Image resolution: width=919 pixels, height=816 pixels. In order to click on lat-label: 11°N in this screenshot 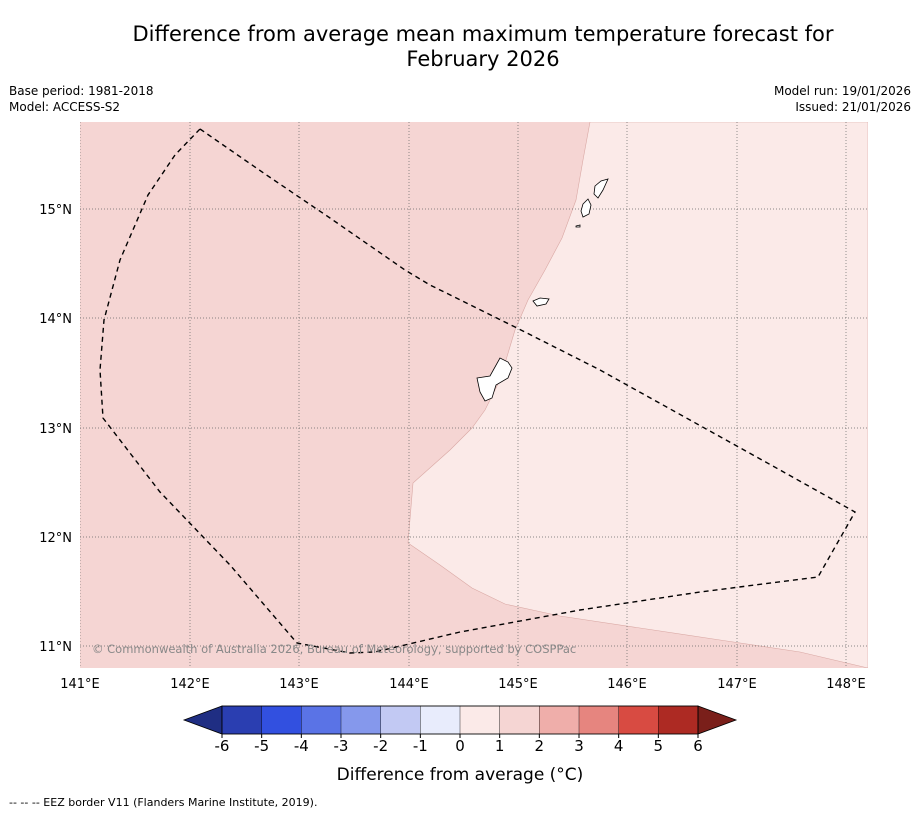, I will do `click(55, 647)`.